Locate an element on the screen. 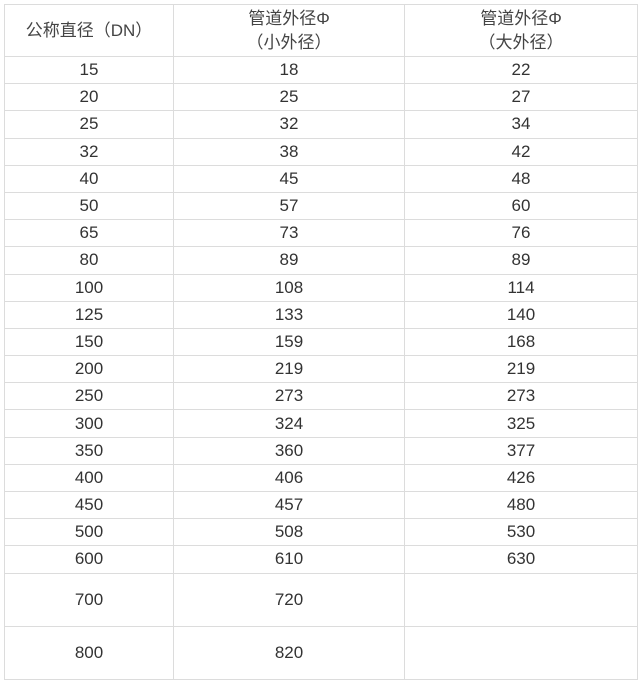 The width and height of the screenshot is (640, 684). table-cell: 40 is located at coordinates (89, 178).